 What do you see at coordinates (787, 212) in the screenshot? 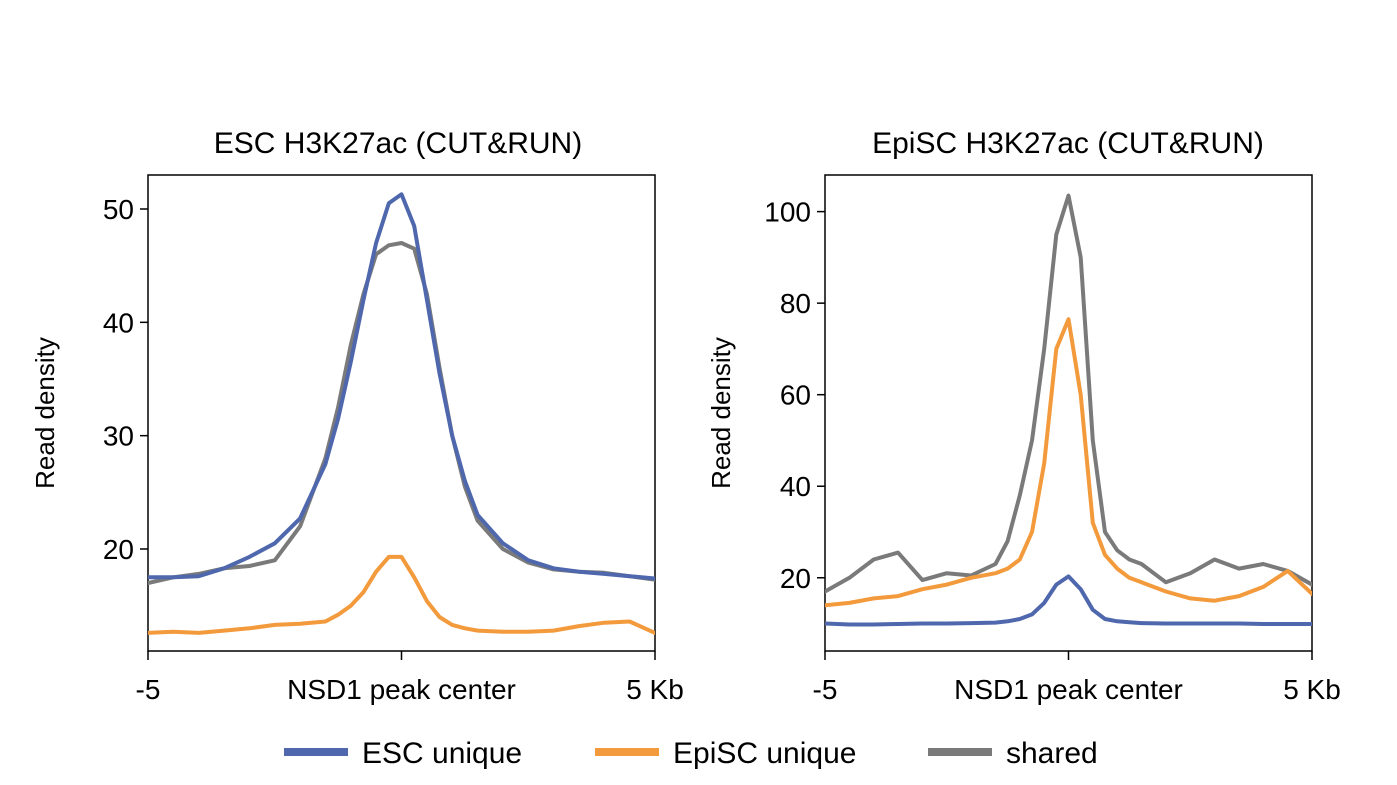
I see `y-tick-label: 100` at bounding box center [787, 212].